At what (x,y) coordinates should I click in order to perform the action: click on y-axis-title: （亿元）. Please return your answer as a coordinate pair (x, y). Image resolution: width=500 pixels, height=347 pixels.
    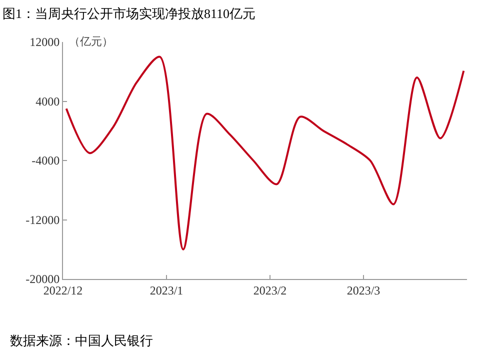
    Looking at the image, I should click on (91, 42).